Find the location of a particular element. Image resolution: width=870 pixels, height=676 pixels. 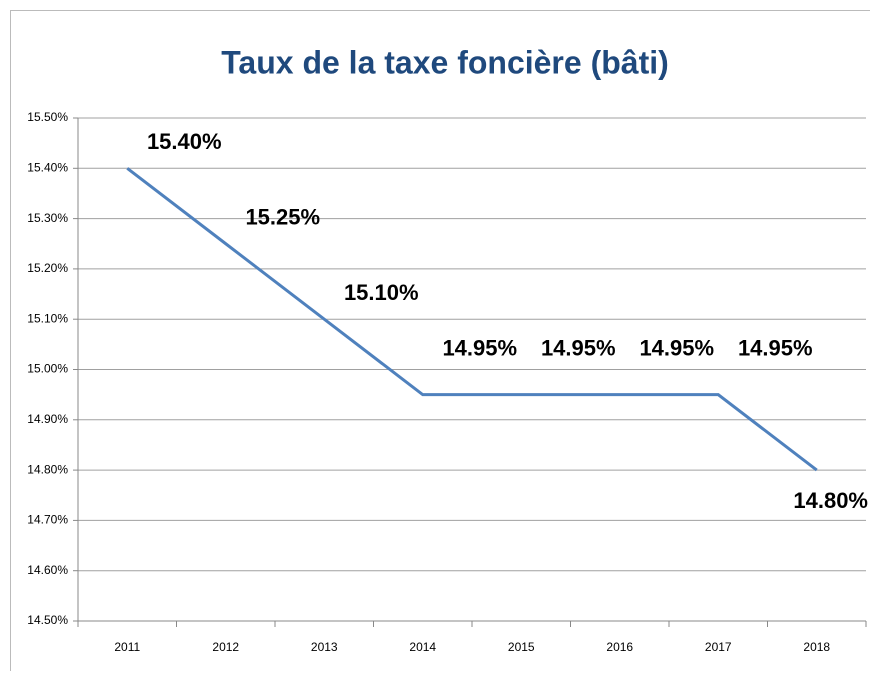

y-tick-label: 14.90% is located at coordinates (47, 419).